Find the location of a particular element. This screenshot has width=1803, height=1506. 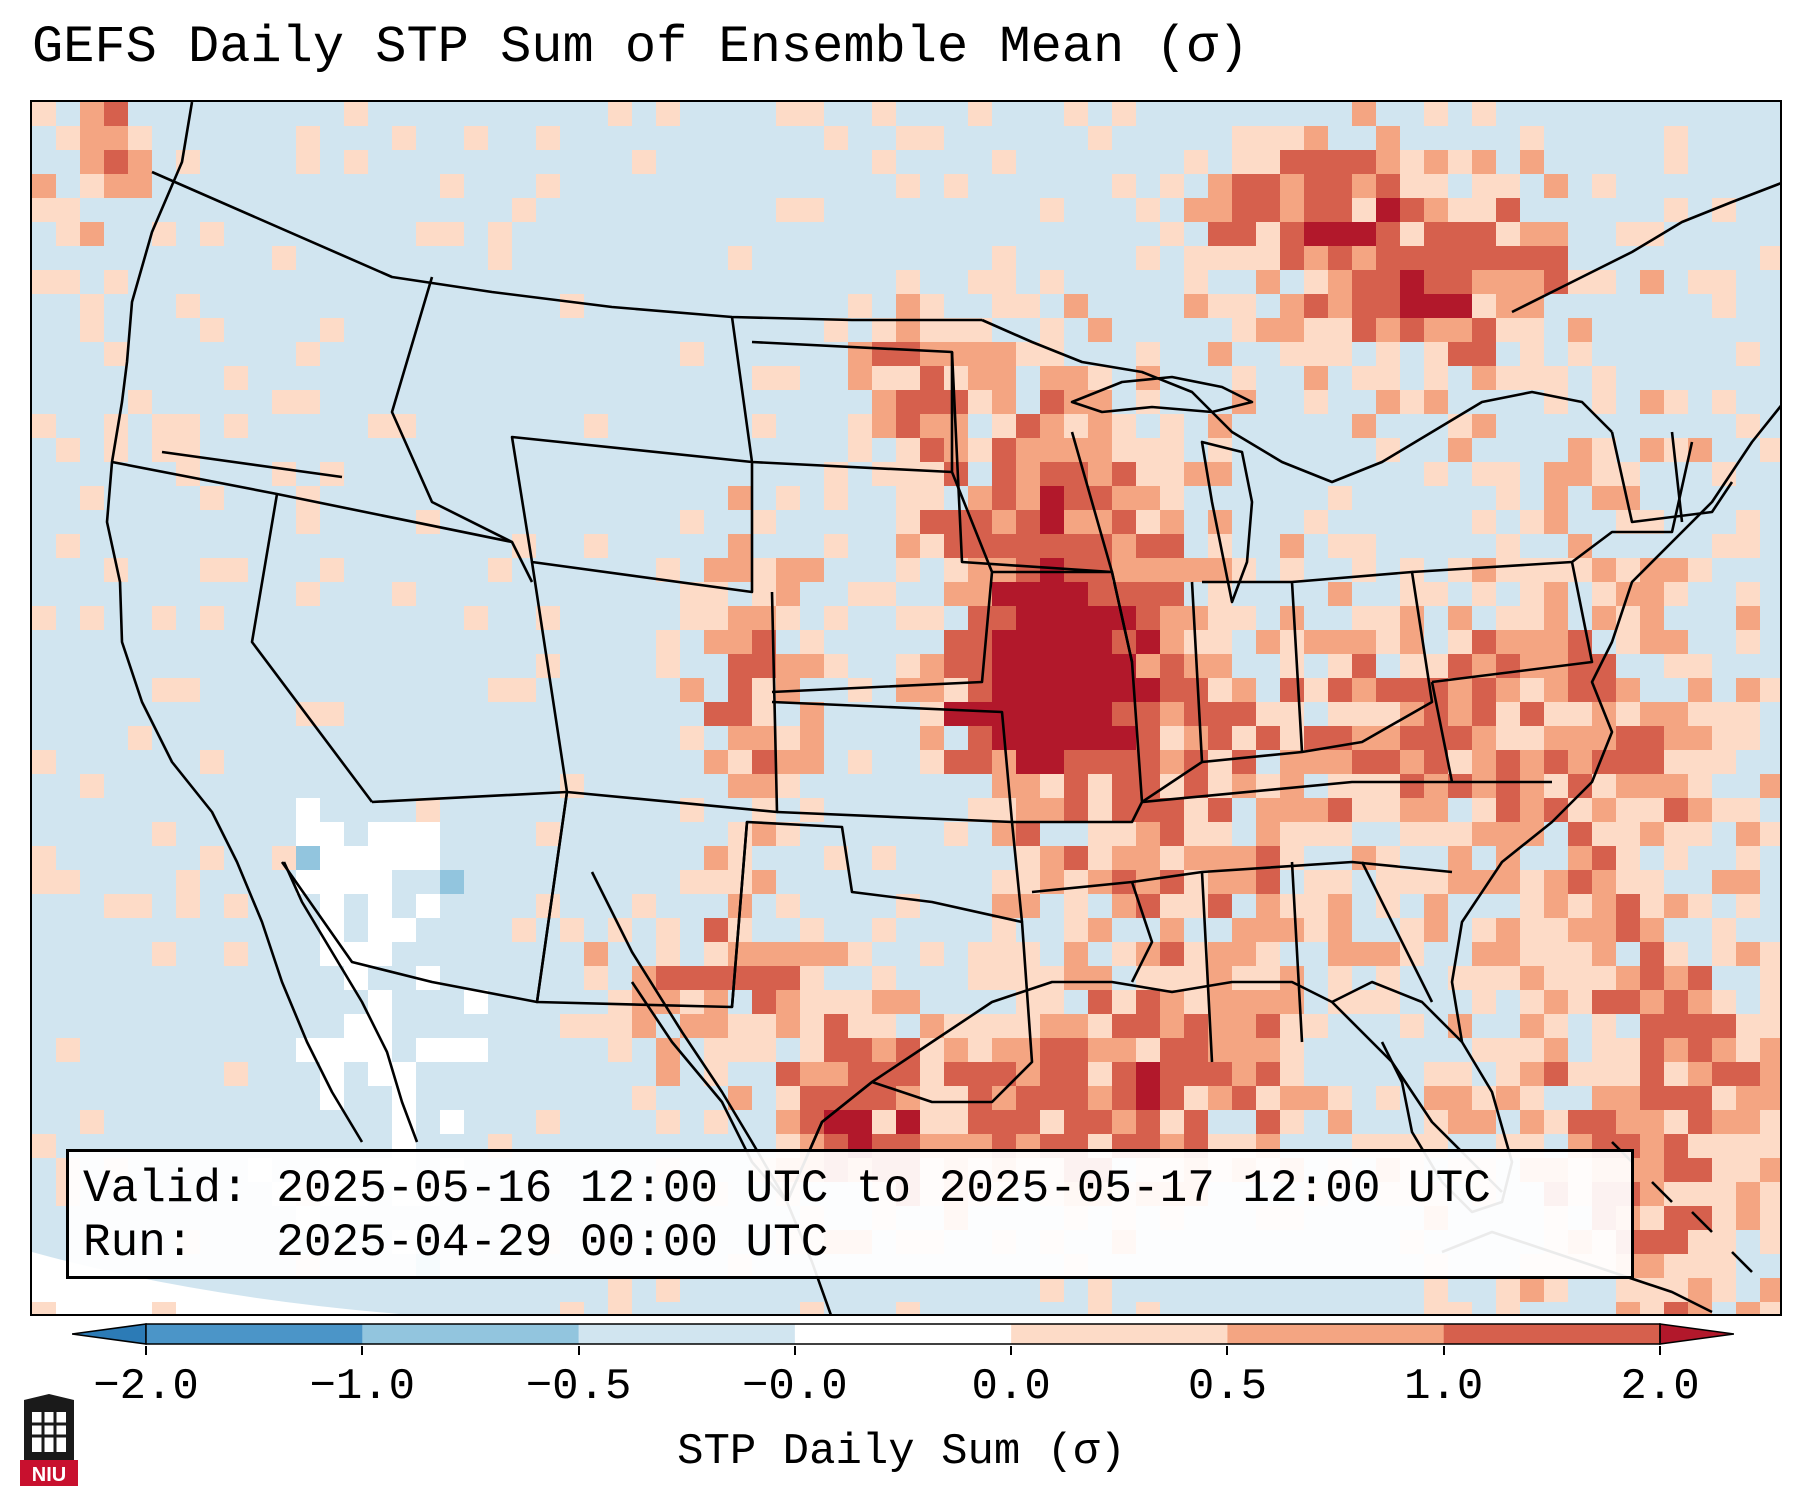

colorbar is located at coordinates (903, 1334).